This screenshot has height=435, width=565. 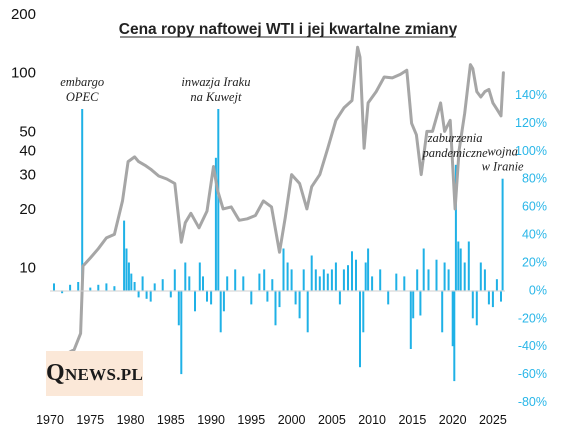 What do you see at coordinates (104, 374) in the screenshot?
I see `logo-rest: NEWS.PL` at bounding box center [104, 374].